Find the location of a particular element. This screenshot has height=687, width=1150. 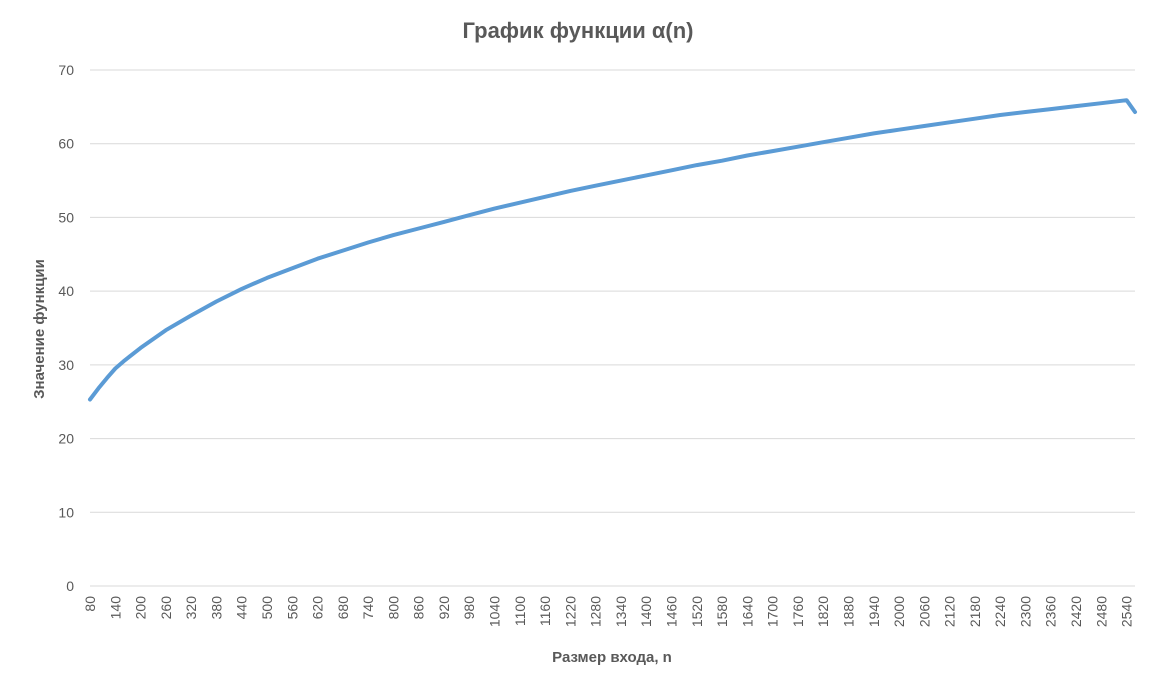

x-tick-label: 1700 is located at coordinates (773, 611).